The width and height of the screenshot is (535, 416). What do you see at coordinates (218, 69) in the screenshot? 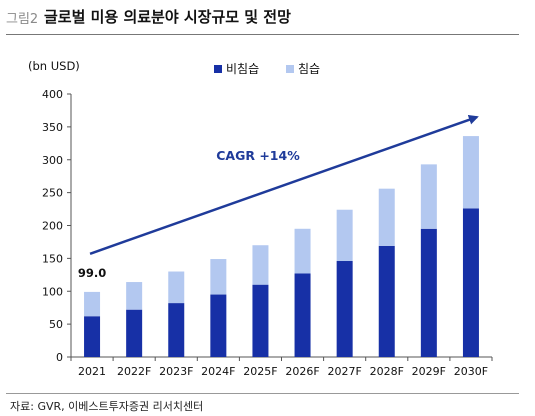
I see `legend-swatch-noninvasive` at bounding box center [218, 69].